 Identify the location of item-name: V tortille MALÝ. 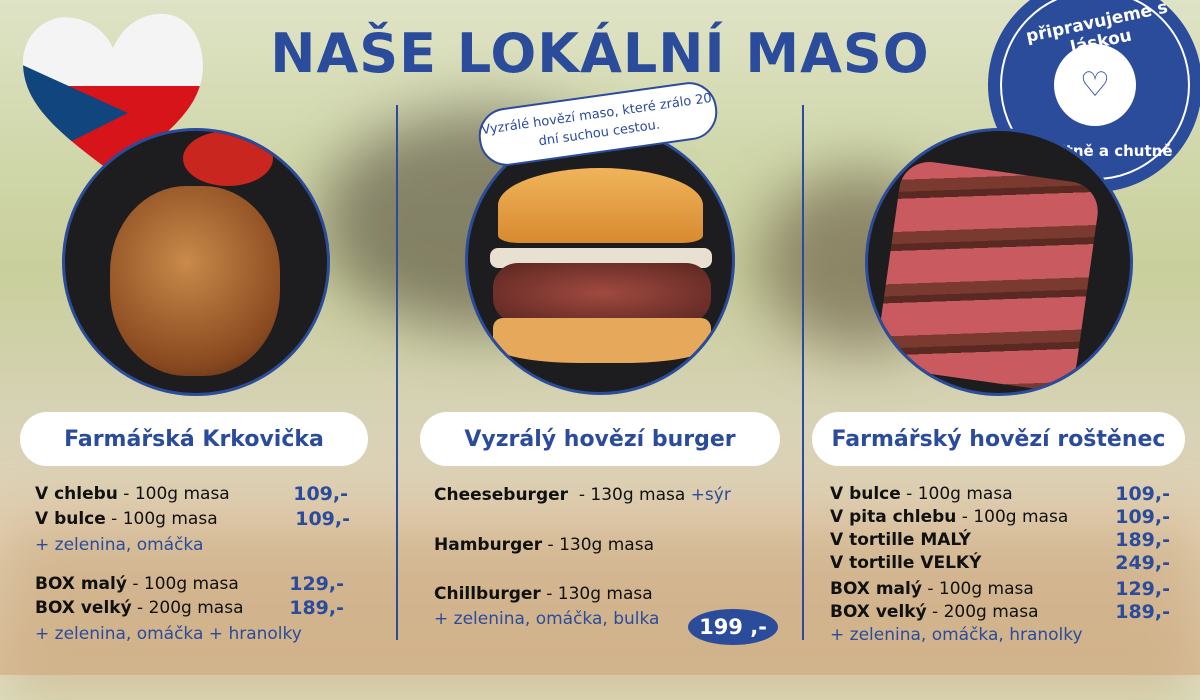
(900, 540).